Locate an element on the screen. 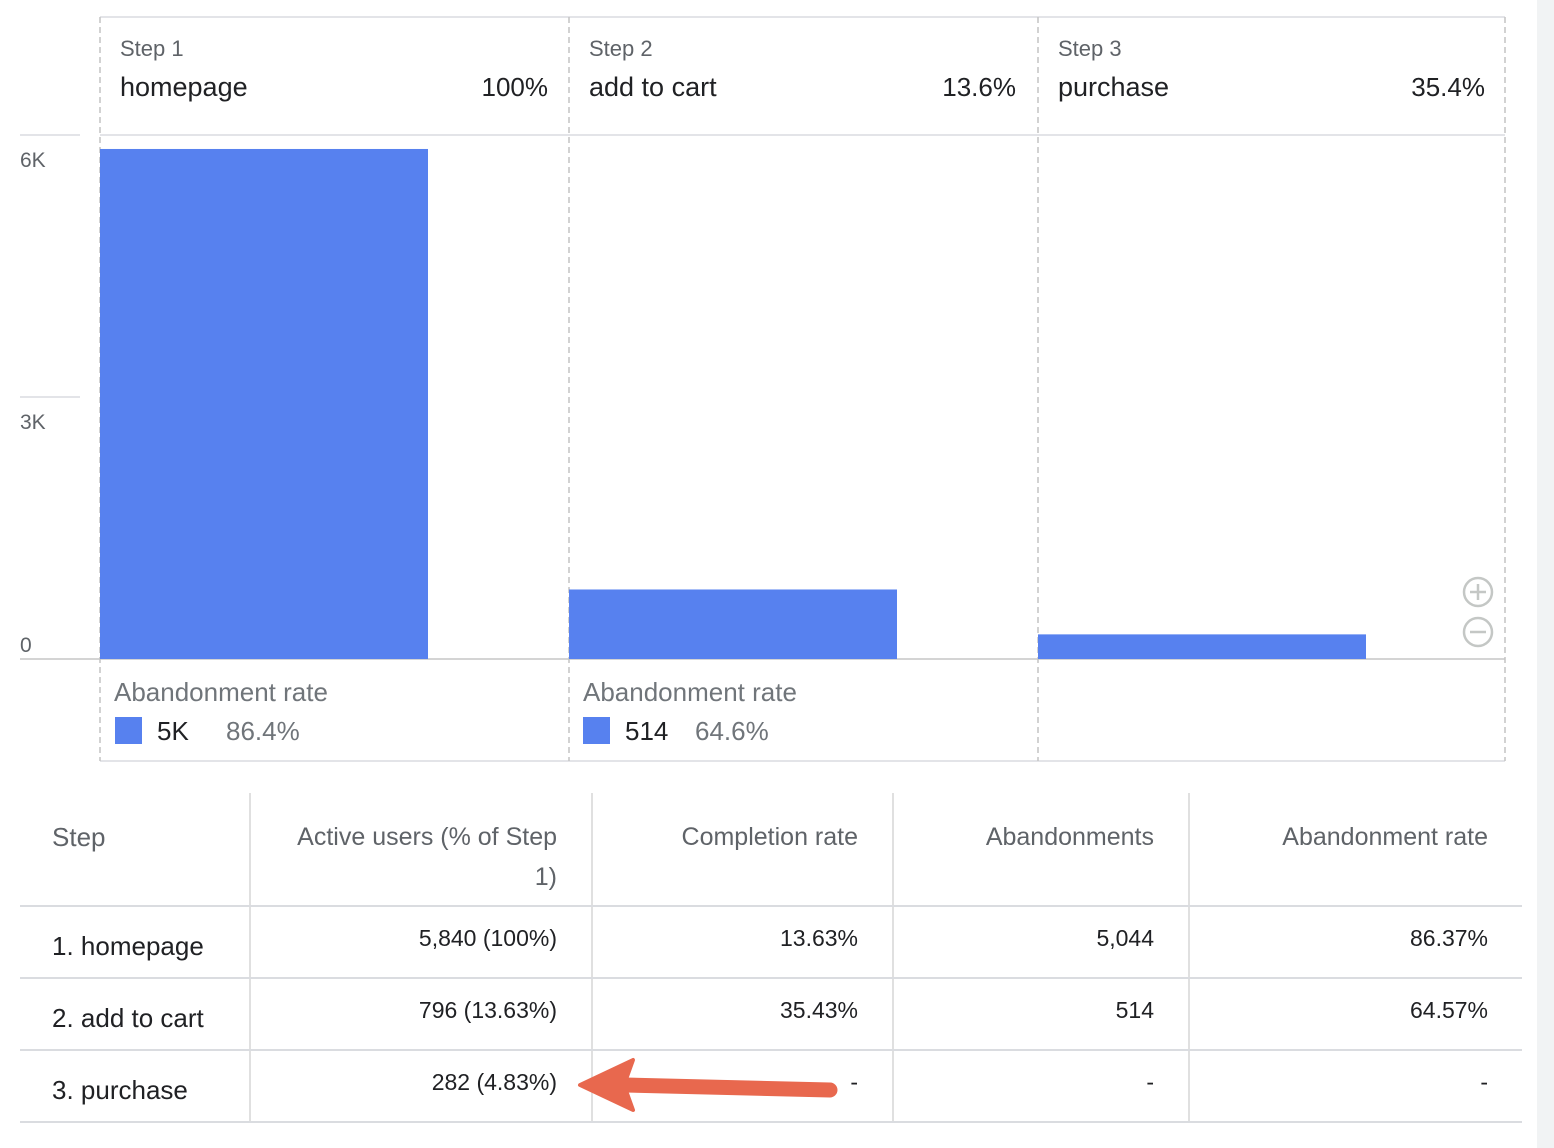 The image size is (1554, 1148). abandonment-count-2: 514 is located at coordinates (646, 731).